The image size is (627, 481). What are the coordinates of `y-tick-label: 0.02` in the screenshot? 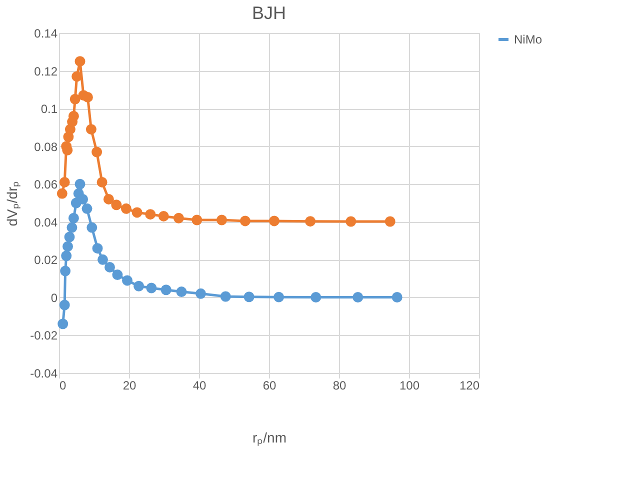 It's located at (46, 260).